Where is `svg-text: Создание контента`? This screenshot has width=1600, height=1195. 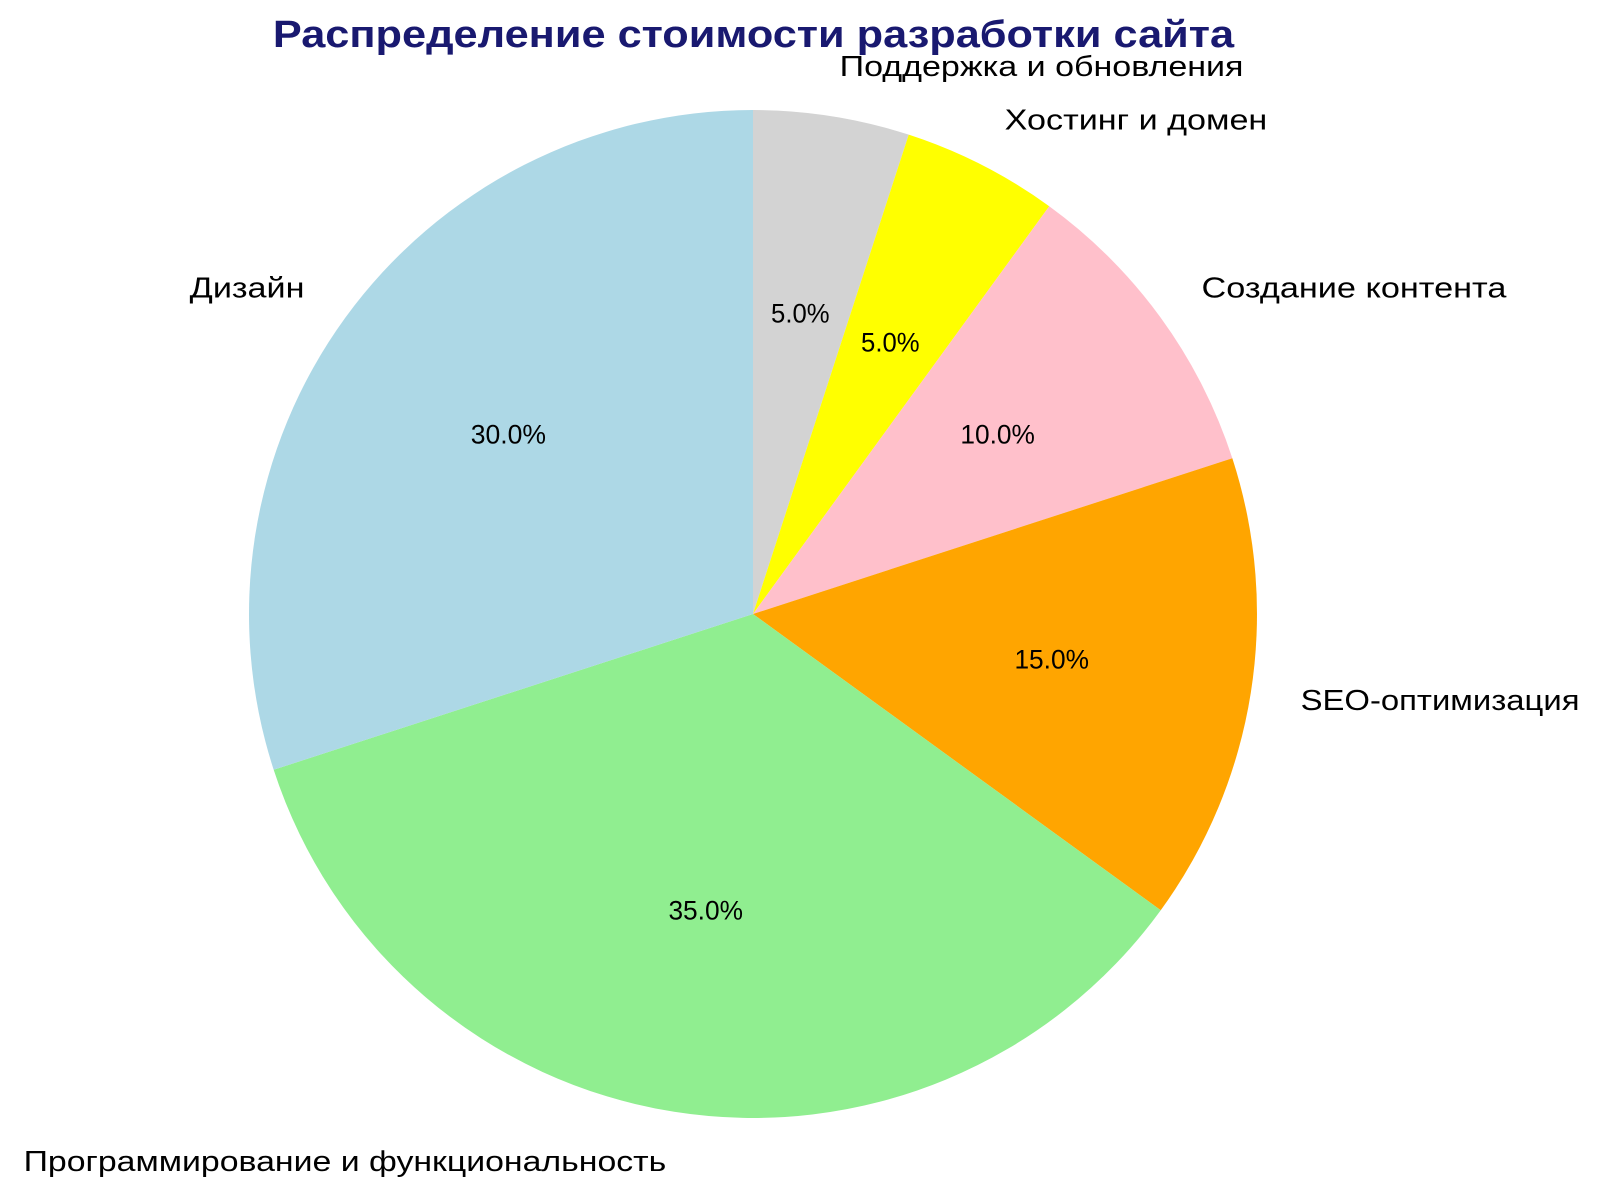
svg-text: Создание контента is located at coordinates (1355, 289).